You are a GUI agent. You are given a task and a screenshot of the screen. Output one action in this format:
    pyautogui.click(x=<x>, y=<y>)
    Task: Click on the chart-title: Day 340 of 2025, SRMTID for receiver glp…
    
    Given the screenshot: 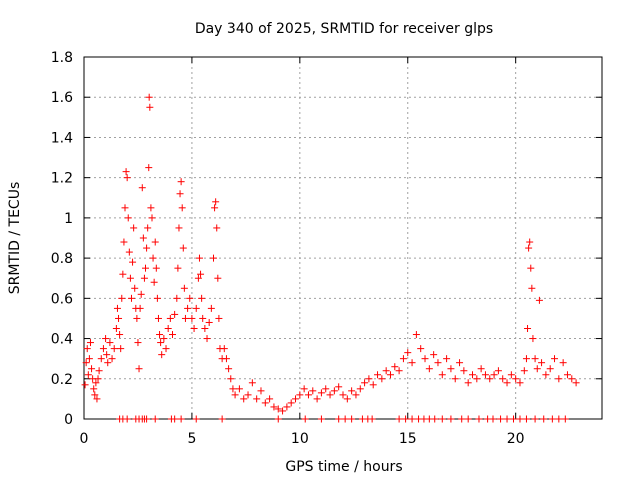 What is the action you would take?
    pyautogui.click(x=344, y=29)
    